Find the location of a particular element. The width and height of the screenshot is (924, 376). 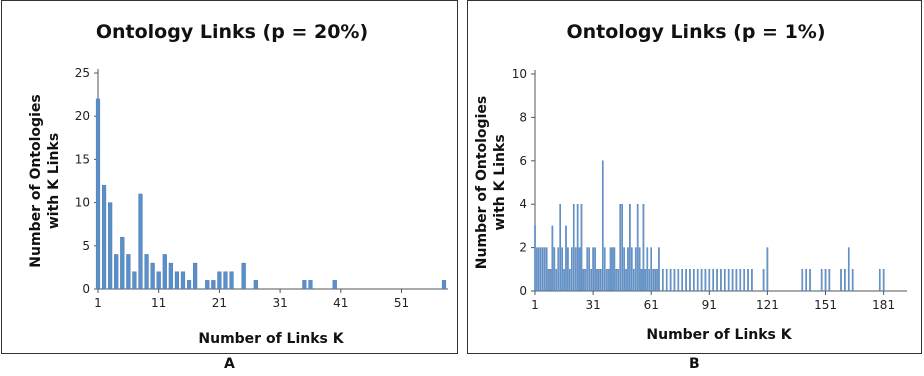

x-tick-label: 31 is located at coordinates (592, 305).